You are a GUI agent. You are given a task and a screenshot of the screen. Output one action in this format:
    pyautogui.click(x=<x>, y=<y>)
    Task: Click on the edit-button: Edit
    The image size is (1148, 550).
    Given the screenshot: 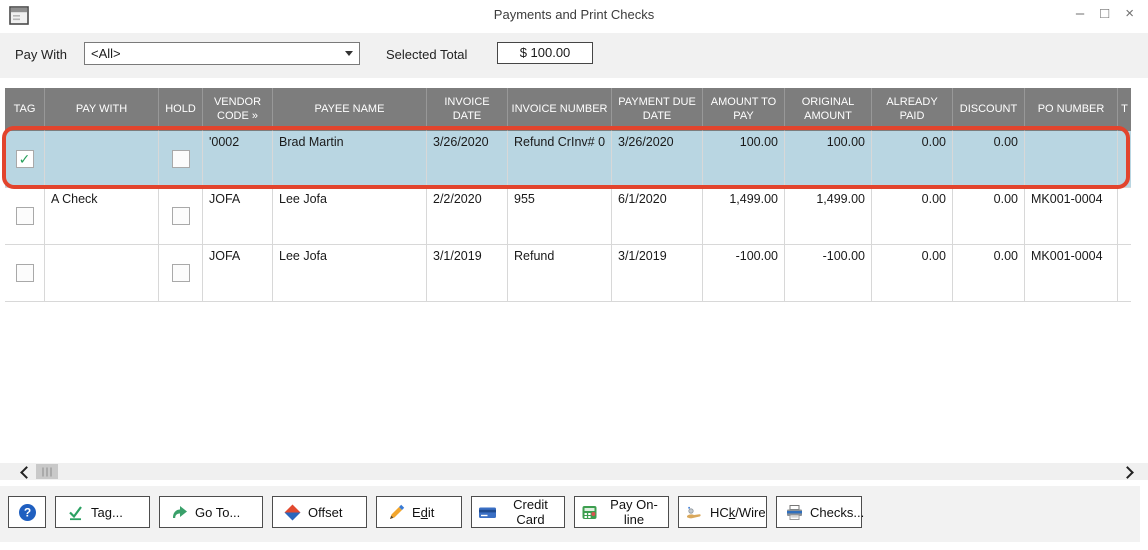 What is the action you would take?
    pyautogui.click(x=419, y=512)
    